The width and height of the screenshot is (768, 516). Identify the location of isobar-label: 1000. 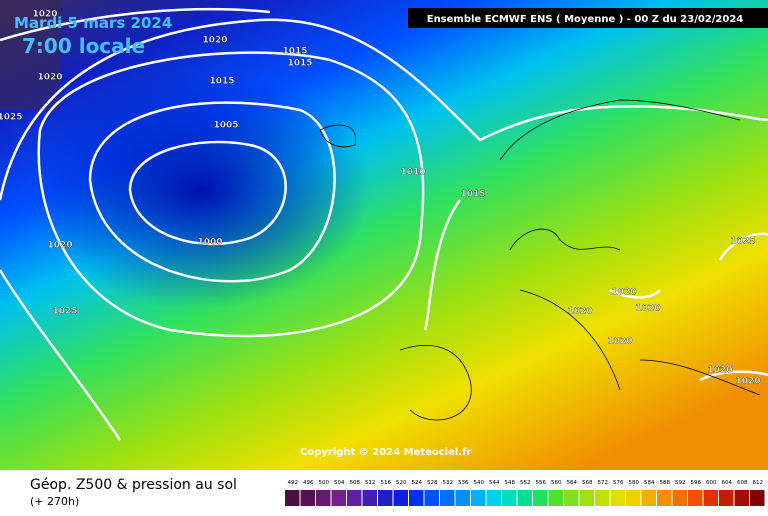
(209, 243).